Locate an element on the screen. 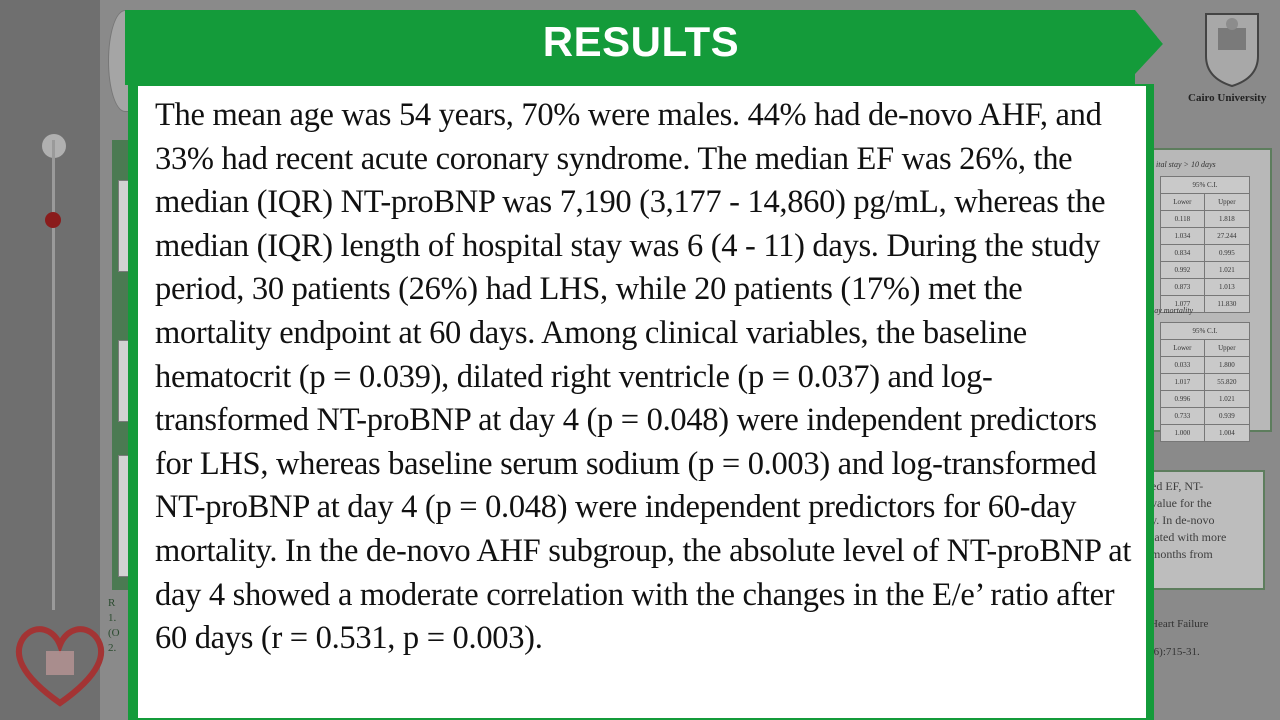 This screenshot has height=720, width=1280. table-cell: 0.995 is located at coordinates (1227, 253).